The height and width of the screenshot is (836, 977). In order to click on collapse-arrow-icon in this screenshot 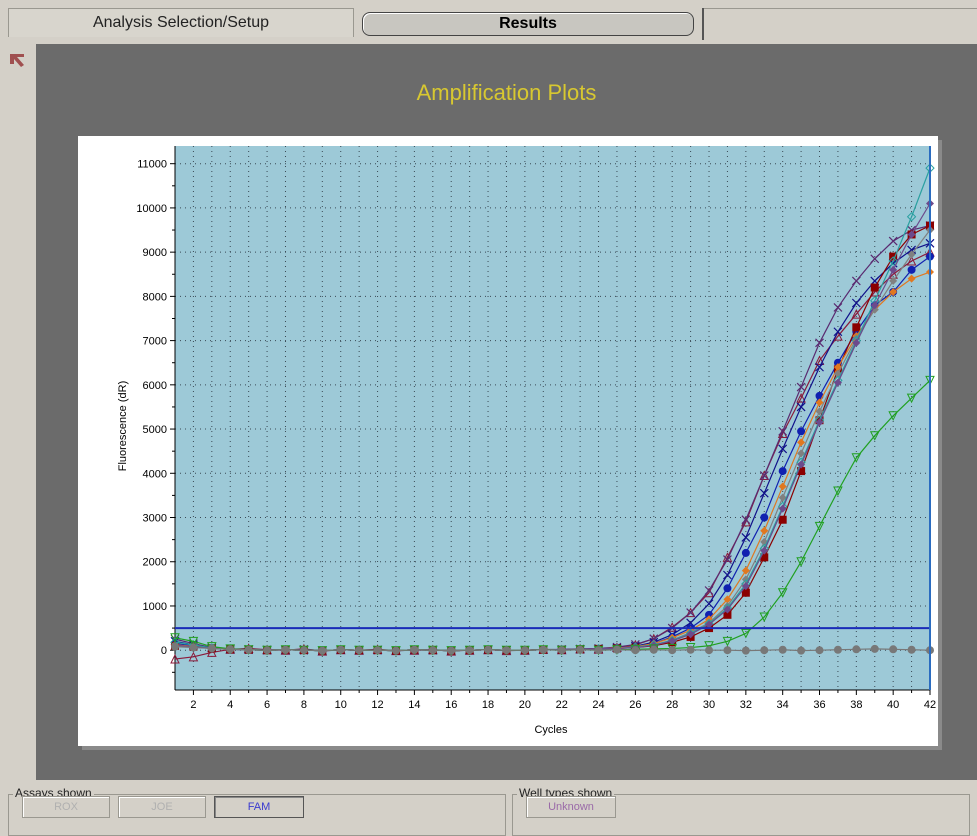, I will do `click(18, 60)`.